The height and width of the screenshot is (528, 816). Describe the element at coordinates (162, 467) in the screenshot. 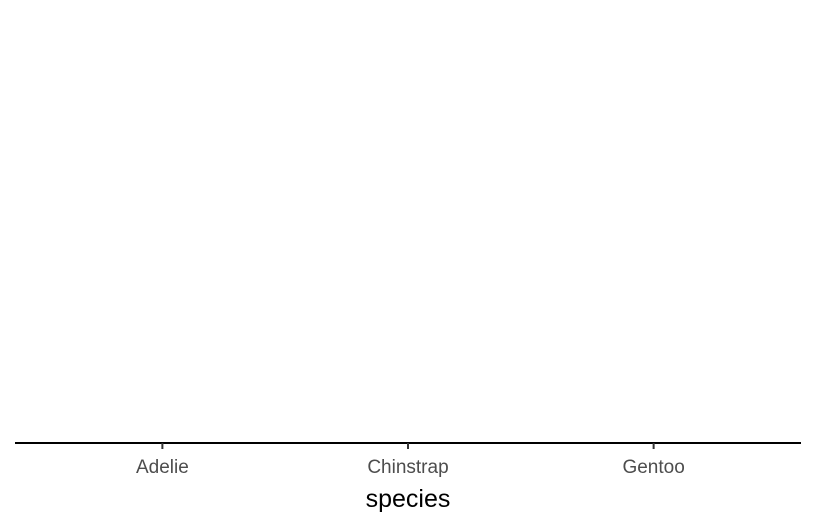

I see `x-tick-label-adelie: Adelie` at that location.